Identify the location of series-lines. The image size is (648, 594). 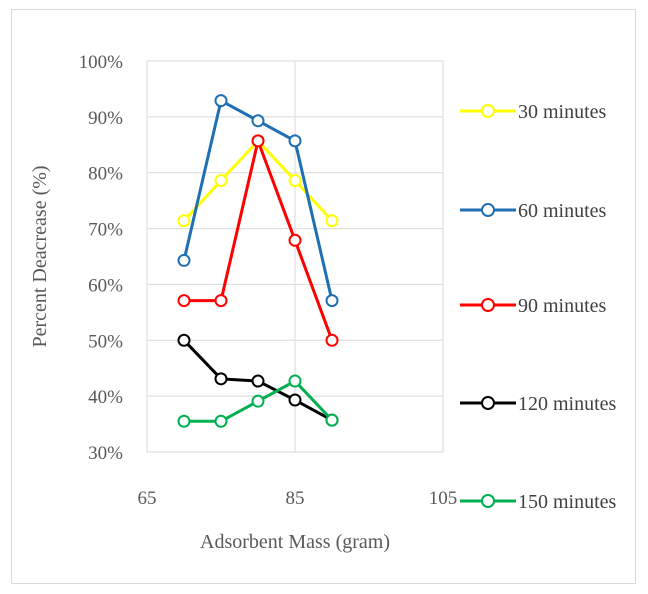
(258, 261).